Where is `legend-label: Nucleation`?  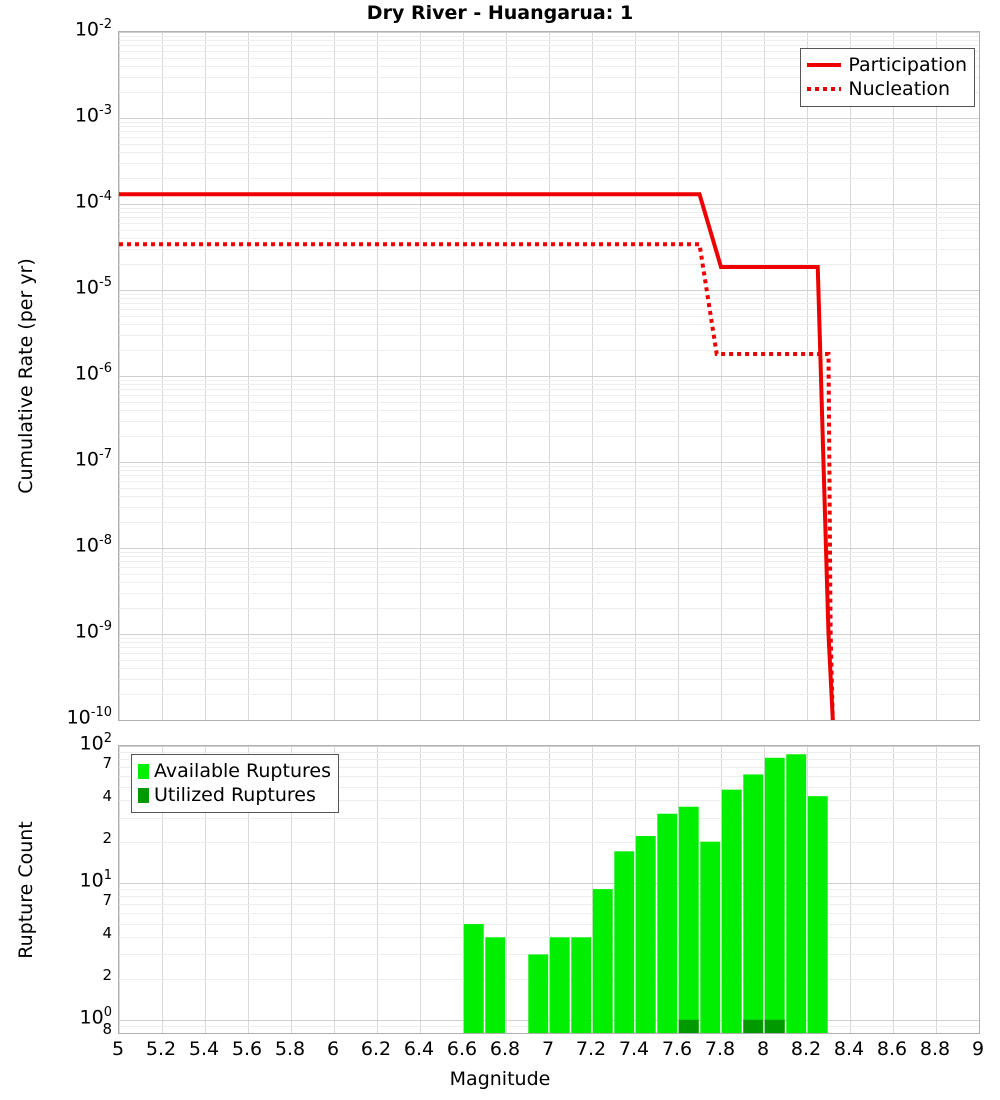
legend-label: Nucleation is located at coordinates (899, 88).